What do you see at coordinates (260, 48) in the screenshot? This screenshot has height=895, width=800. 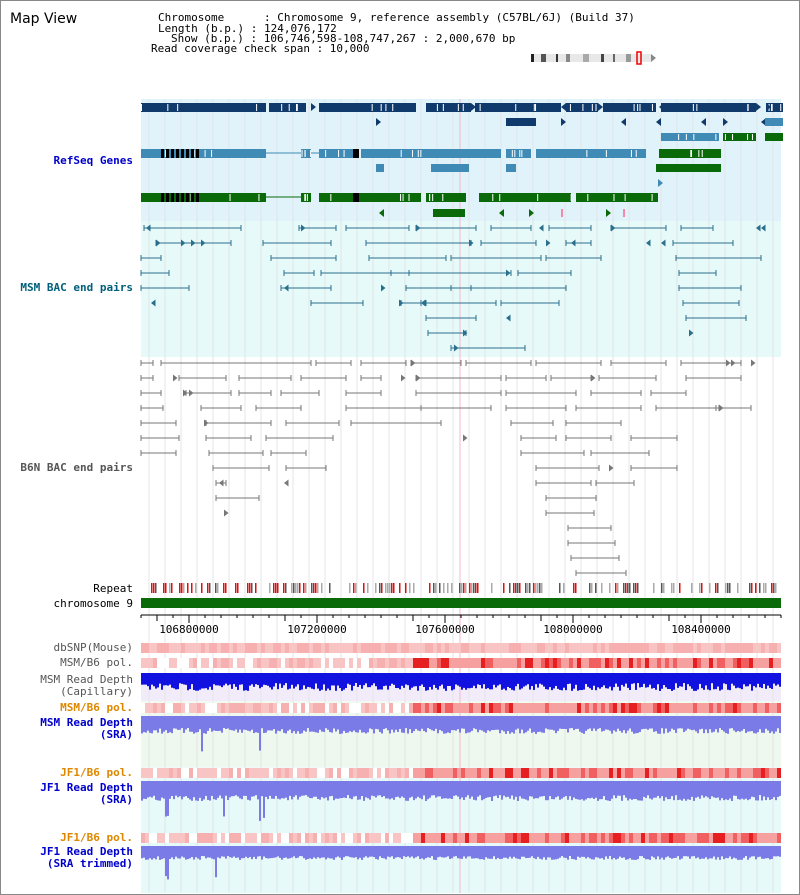 I see `coverage-span-info: Read coverage check span : 10,000` at bounding box center [260, 48].